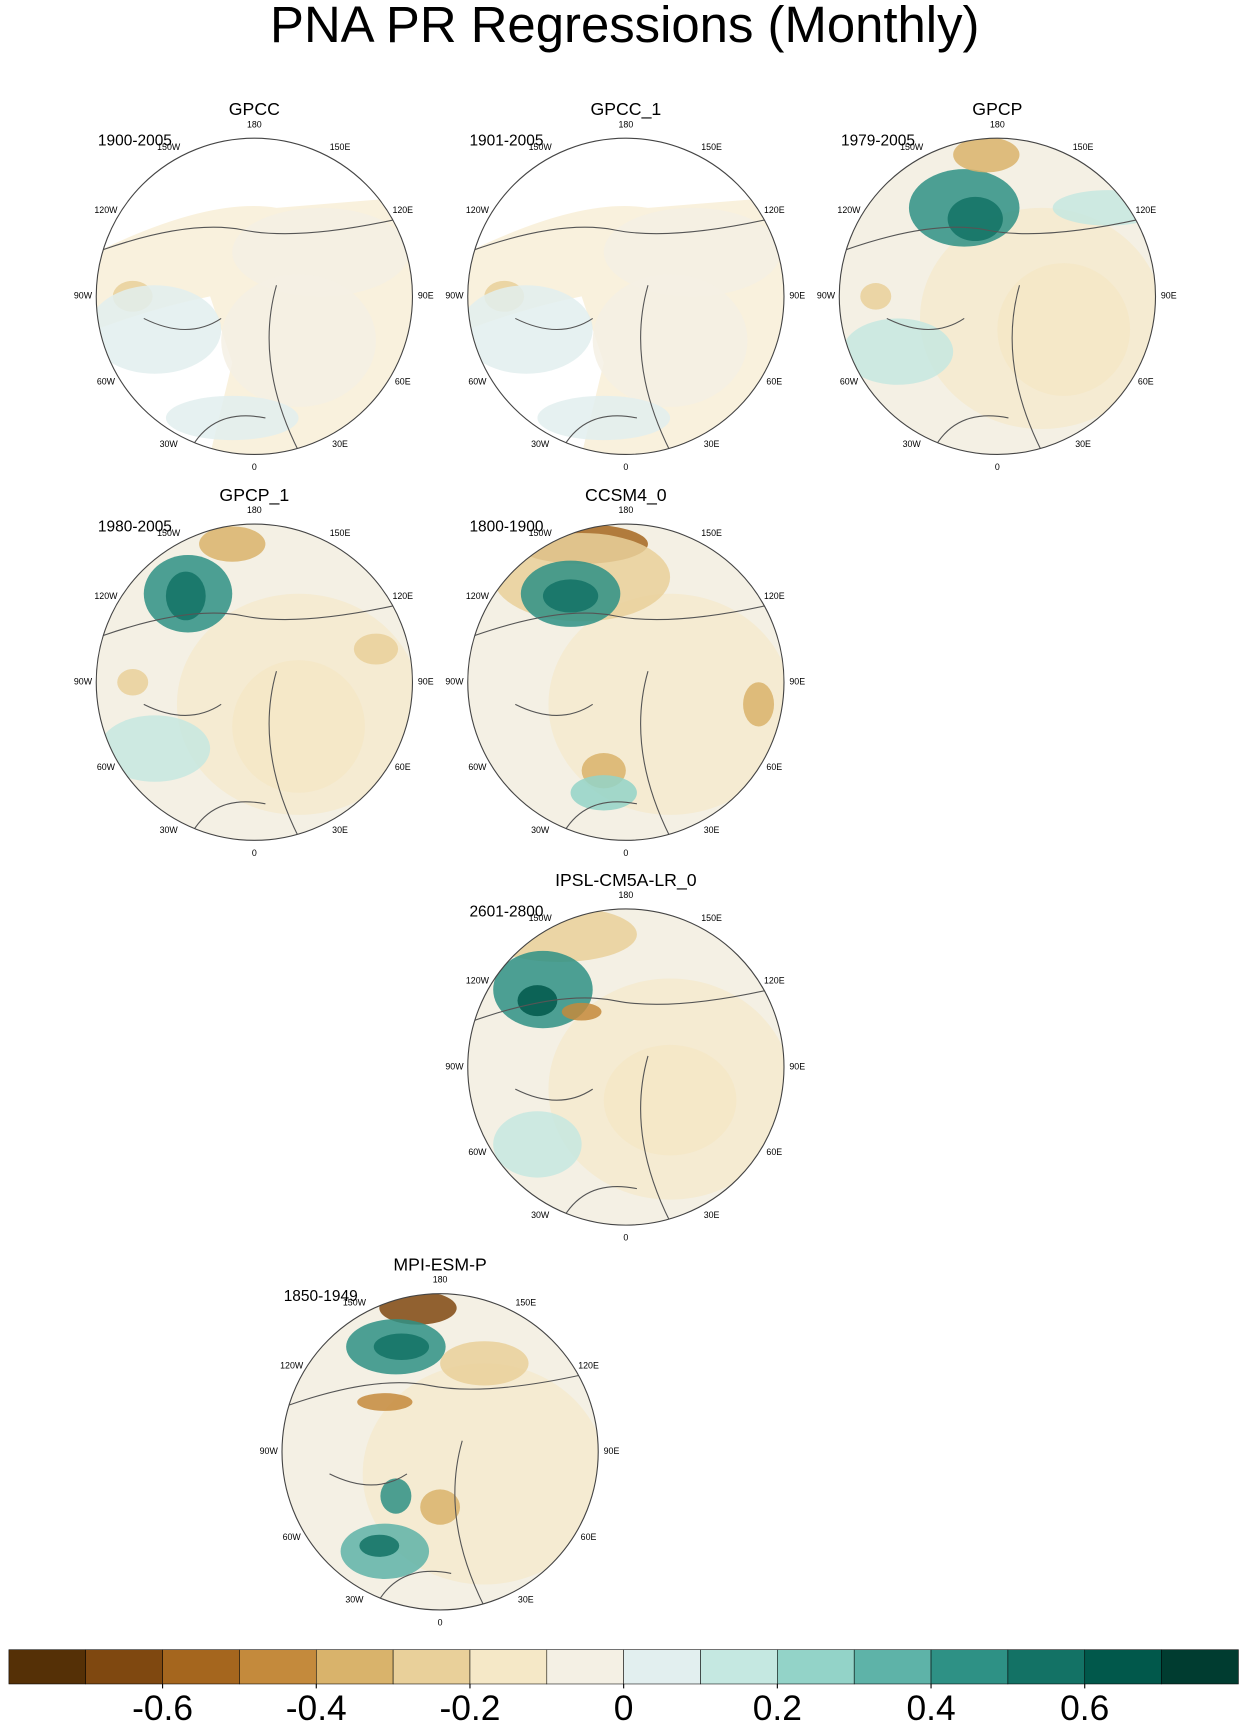  What do you see at coordinates (269, 1451) in the screenshot?
I see `longitude-label: 90W` at bounding box center [269, 1451].